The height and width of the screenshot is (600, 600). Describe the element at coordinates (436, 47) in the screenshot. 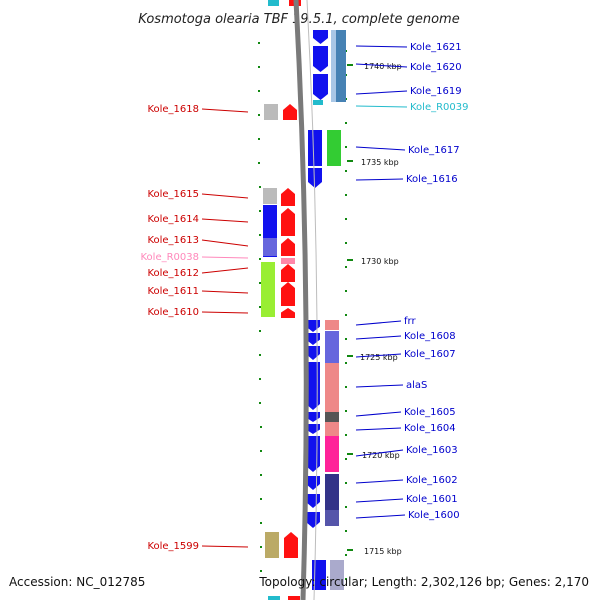

I see `gene-label: Kole_1621` at that location.